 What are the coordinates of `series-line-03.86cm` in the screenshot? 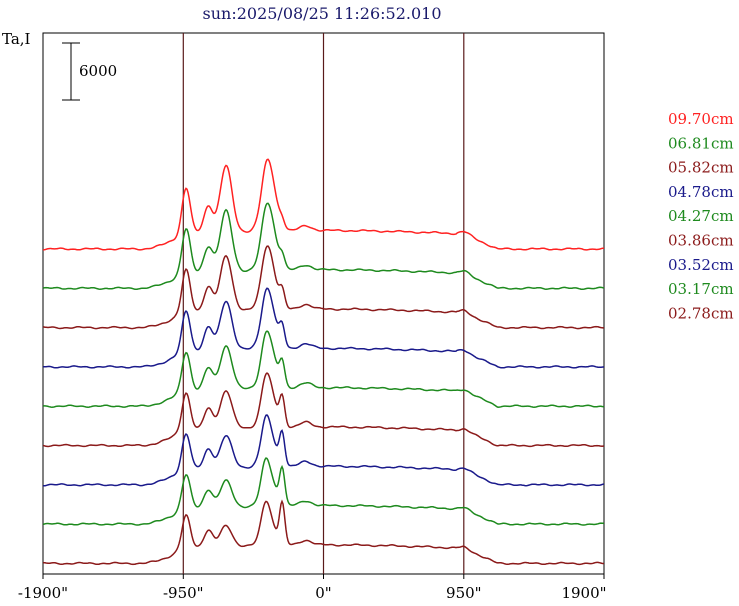 It's located at (323, 410).